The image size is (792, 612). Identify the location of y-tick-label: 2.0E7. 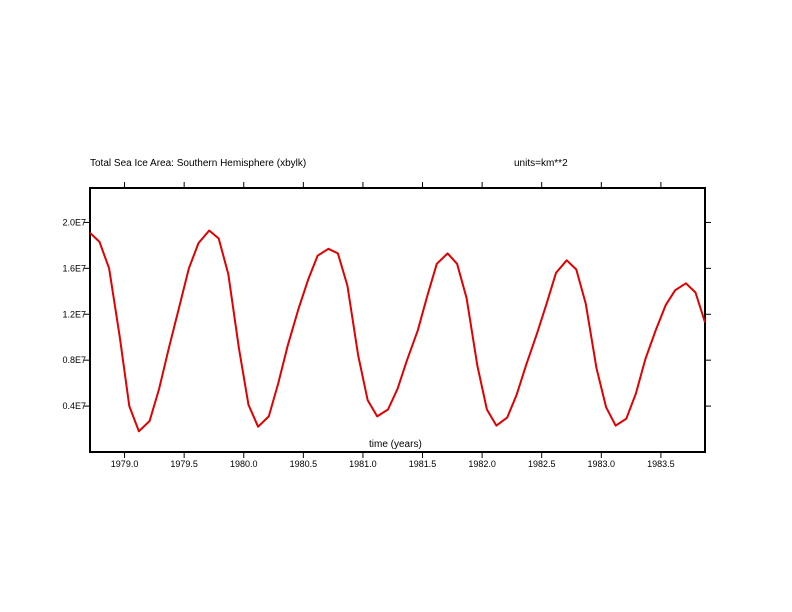
(74, 222).